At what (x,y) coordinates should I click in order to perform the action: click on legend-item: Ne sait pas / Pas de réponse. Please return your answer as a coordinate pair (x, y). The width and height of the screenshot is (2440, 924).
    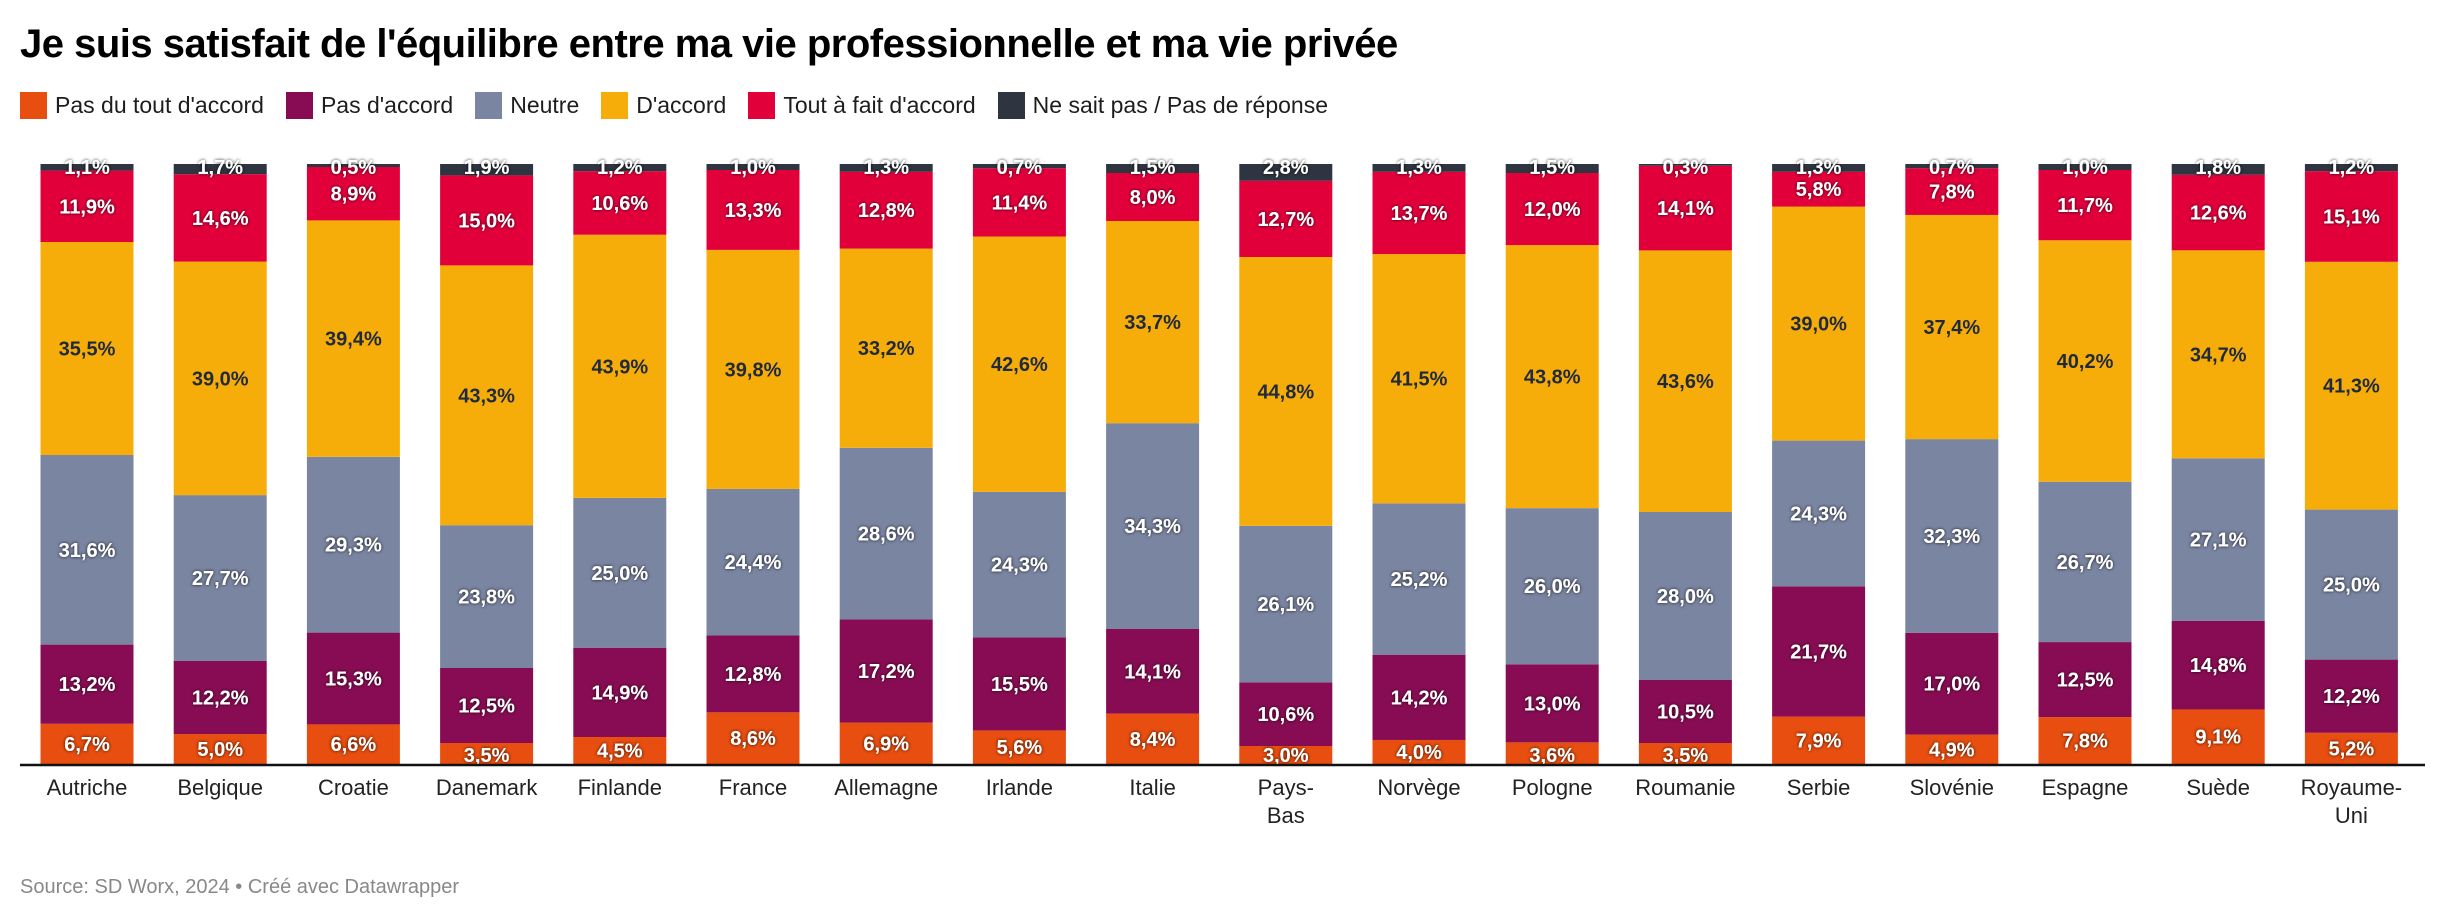
    Looking at the image, I should click on (1162, 105).